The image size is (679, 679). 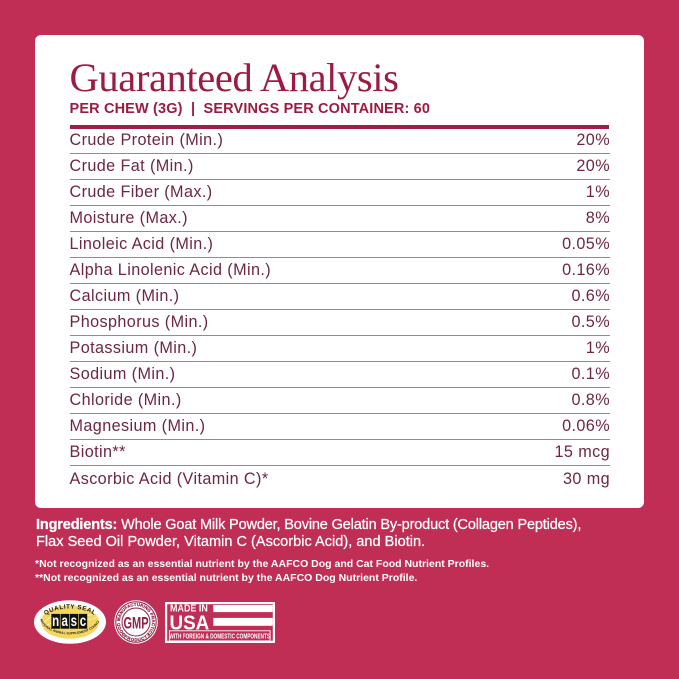 I want to click on svg-text: MADE IN, so click(x=189, y=609).